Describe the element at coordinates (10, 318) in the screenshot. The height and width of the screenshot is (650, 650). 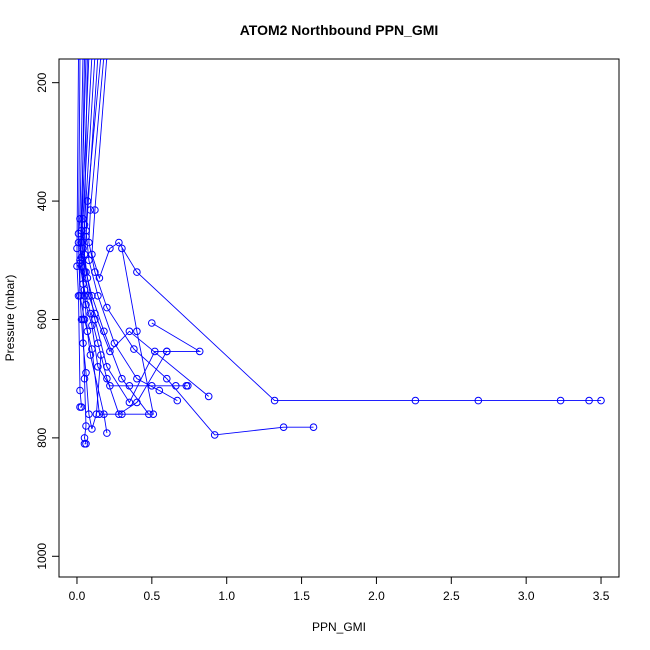
I see `y-axis-label: Pressure (mbar)` at that location.